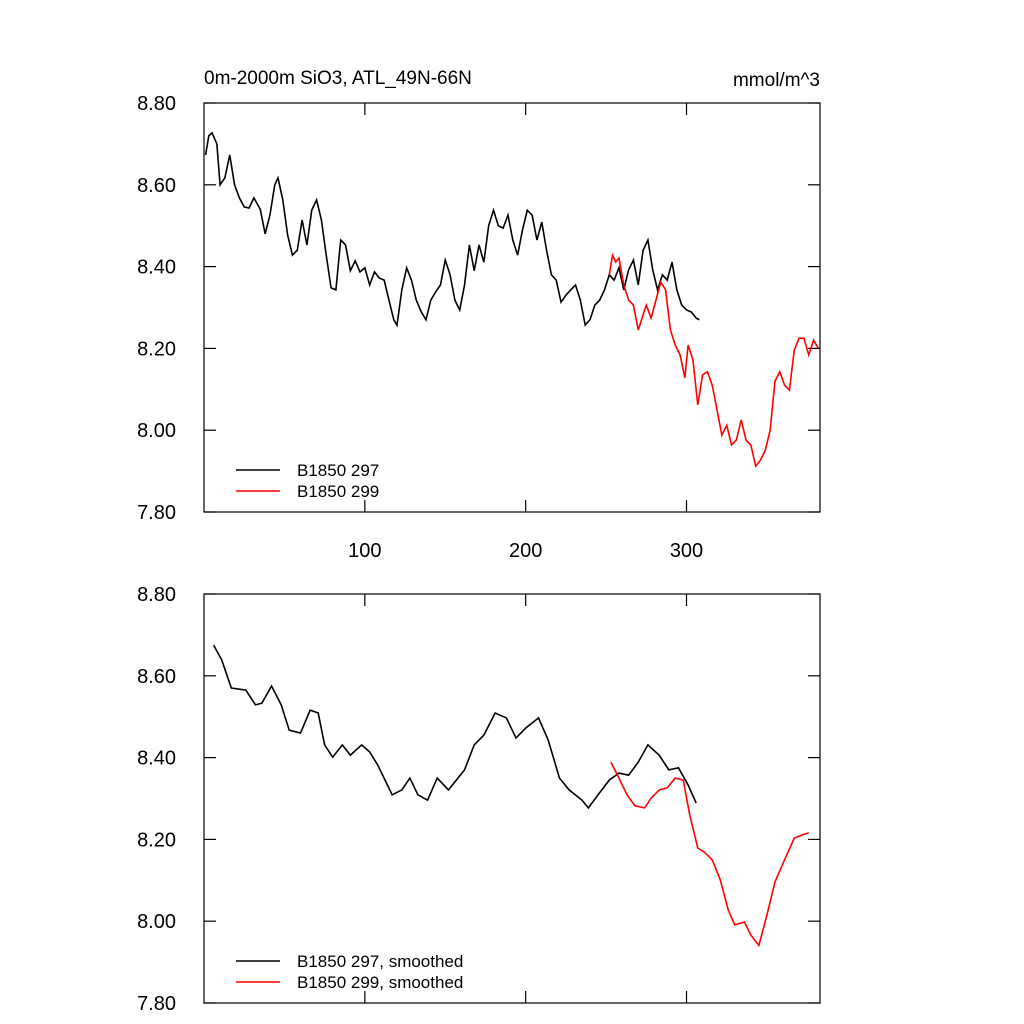  I want to click on x-tick-label: 200, so click(525, 551).